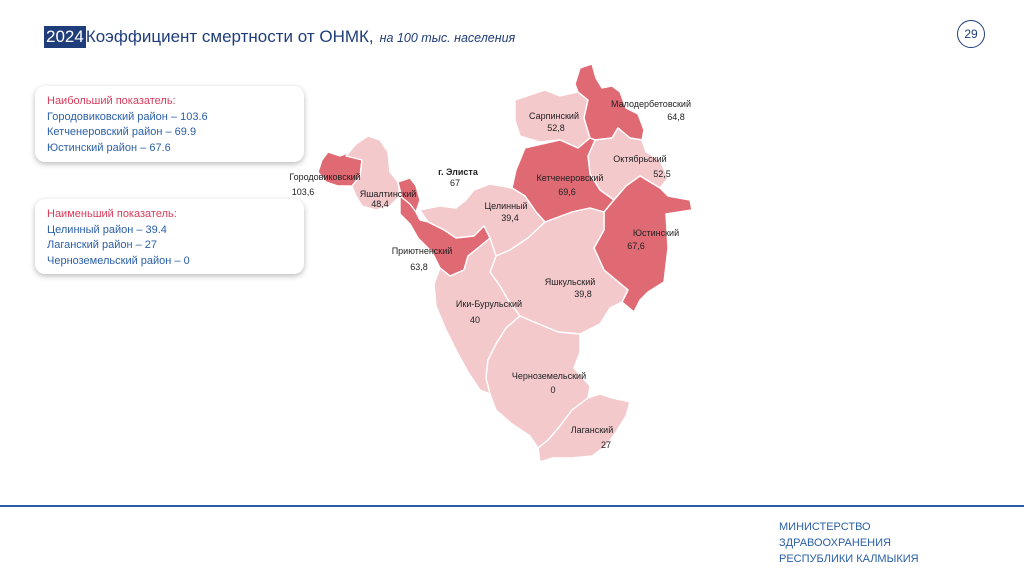  Describe the element at coordinates (419, 267) in the screenshot. I see `label-priyutnensky-value: 63,8` at that location.